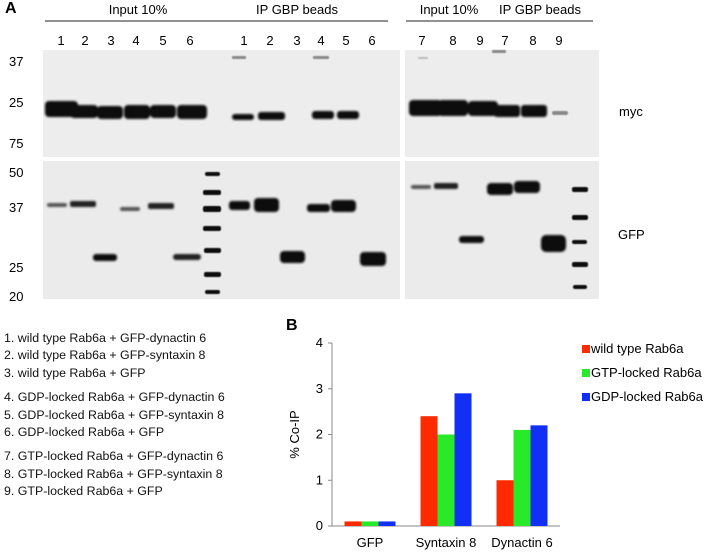  Describe the element at coordinates (319, 479) in the screenshot. I see `y-tick-label: 1` at that location.